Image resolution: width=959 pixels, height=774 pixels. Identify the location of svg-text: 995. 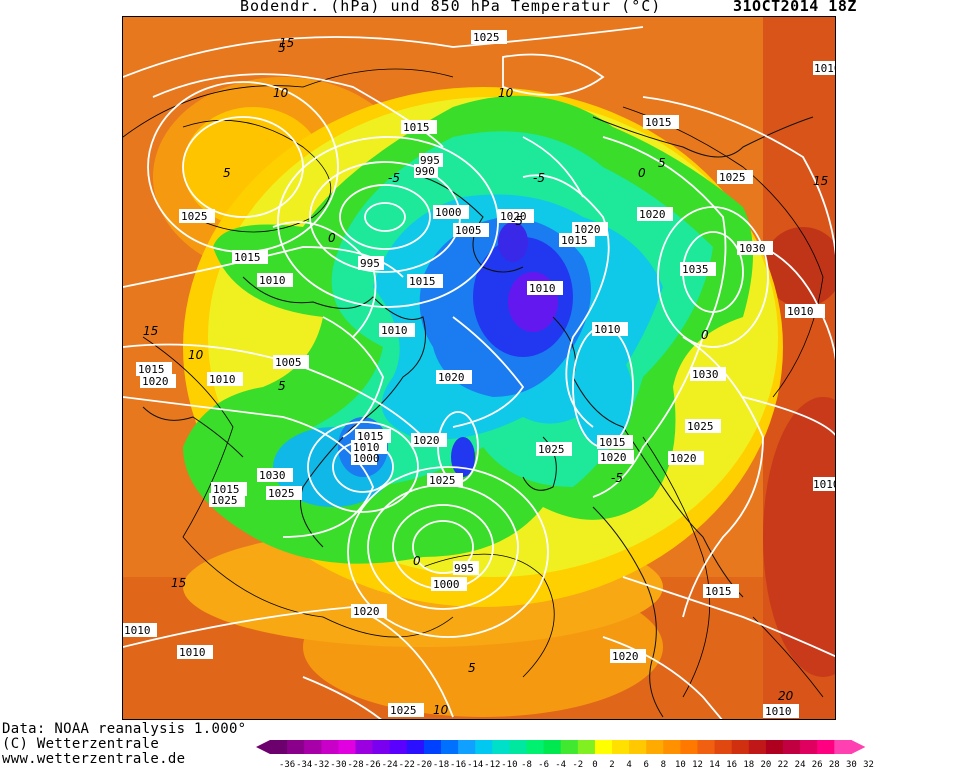
(464, 568).